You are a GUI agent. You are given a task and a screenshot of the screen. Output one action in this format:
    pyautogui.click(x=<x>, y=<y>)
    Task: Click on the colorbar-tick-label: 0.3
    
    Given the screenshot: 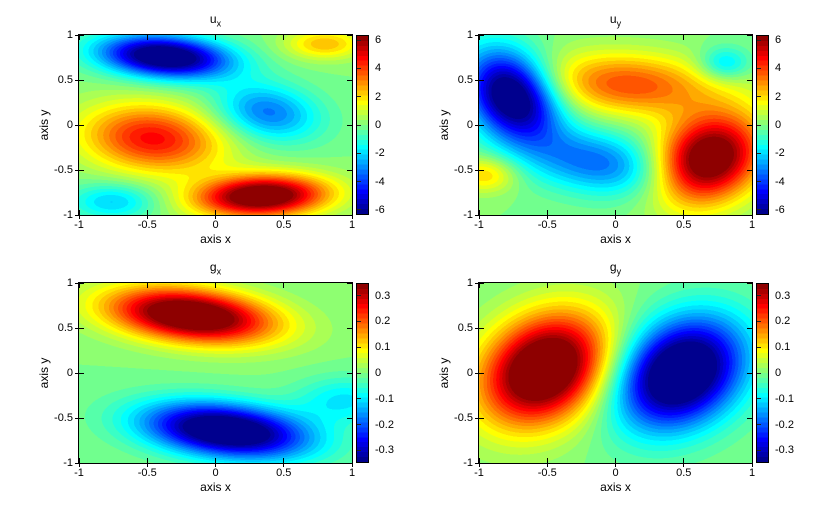 What is the action you would take?
    pyautogui.click(x=383, y=295)
    